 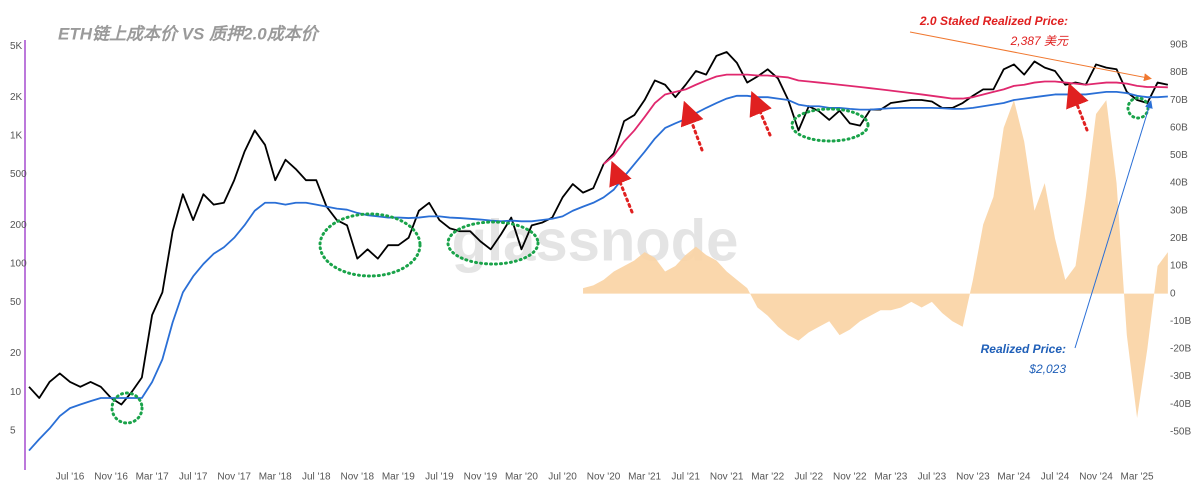 What do you see at coordinates (111, 477) in the screenshot?
I see `x-tick-label: Nov '16` at bounding box center [111, 477].